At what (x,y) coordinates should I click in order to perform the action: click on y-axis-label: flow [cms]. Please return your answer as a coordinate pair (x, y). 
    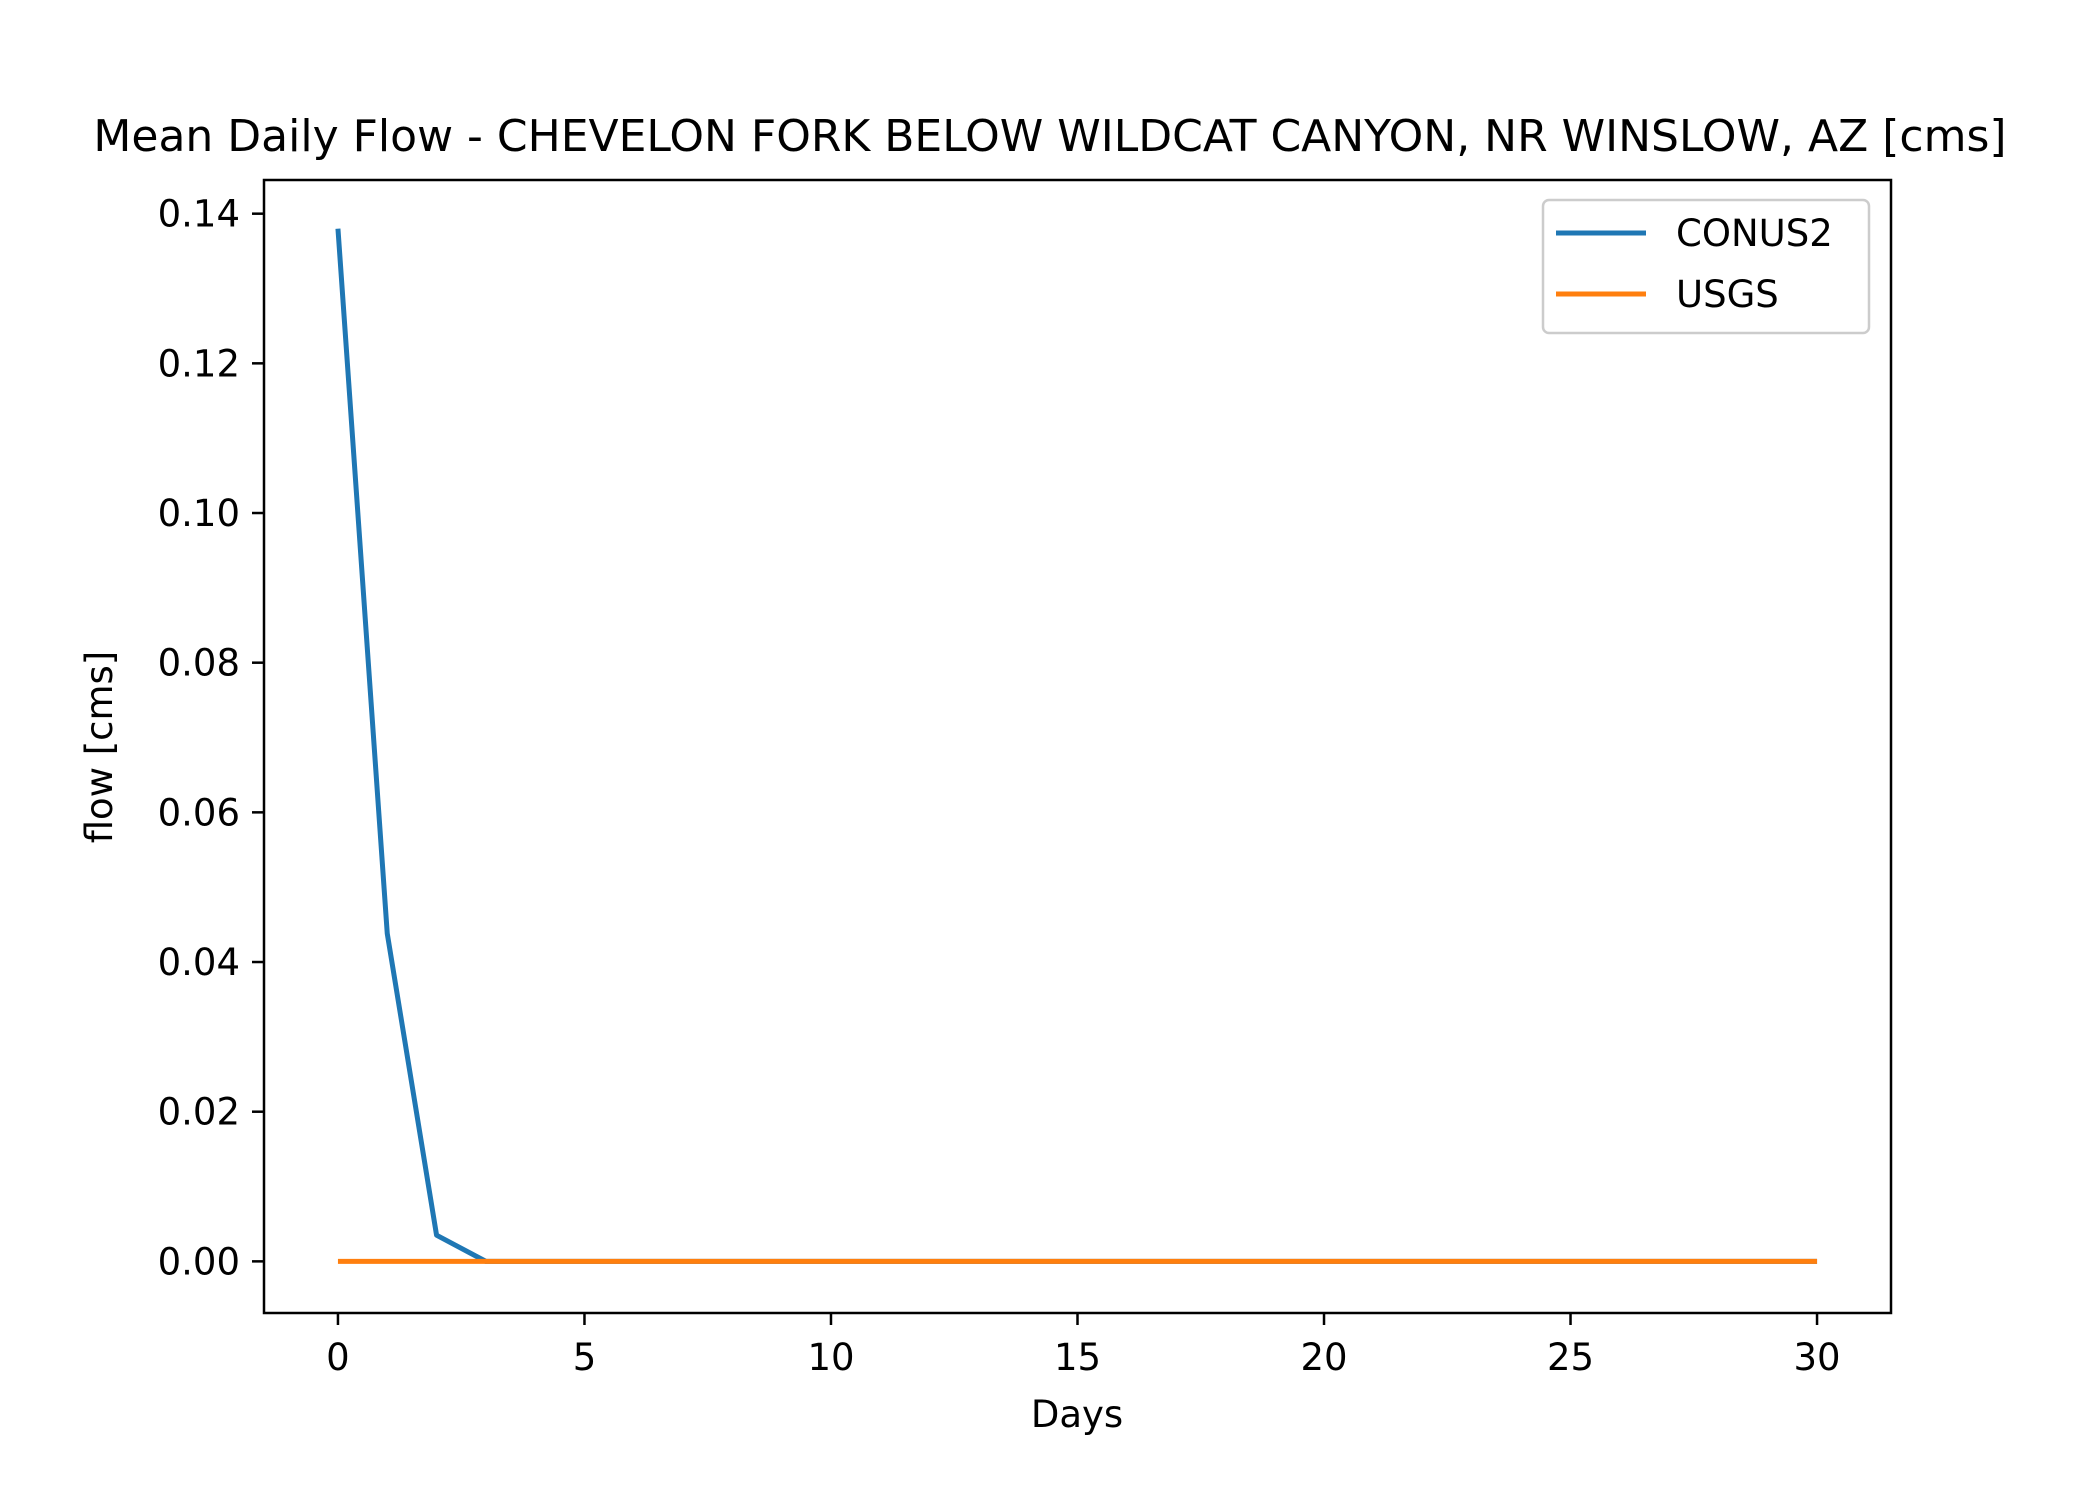
    Looking at the image, I should click on (99, 747).